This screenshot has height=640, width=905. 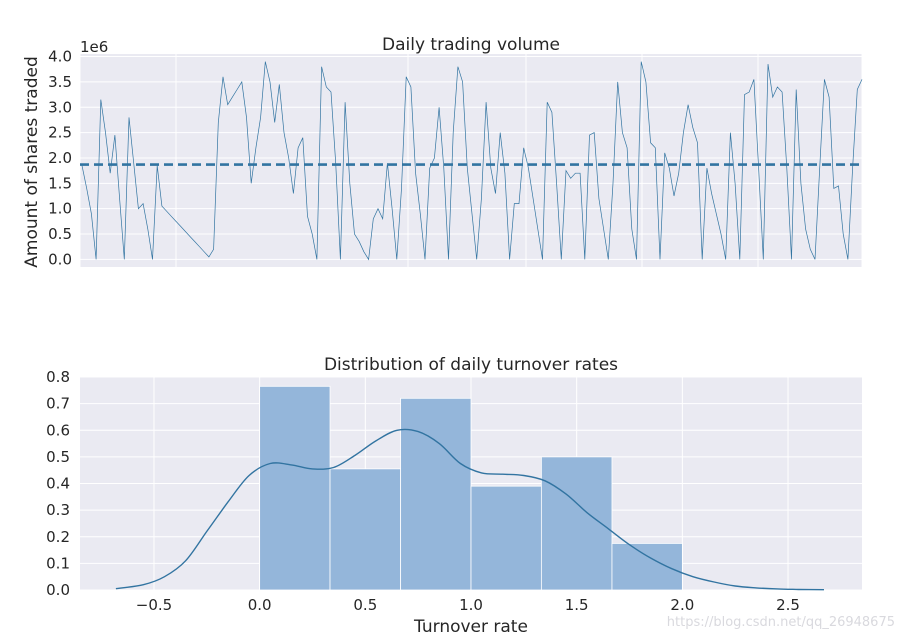 What do you see at coordinates (58, 563) in the screenshot?
I see `turnover-y-tick-label: 0.1` at bounding box center [58, 563].